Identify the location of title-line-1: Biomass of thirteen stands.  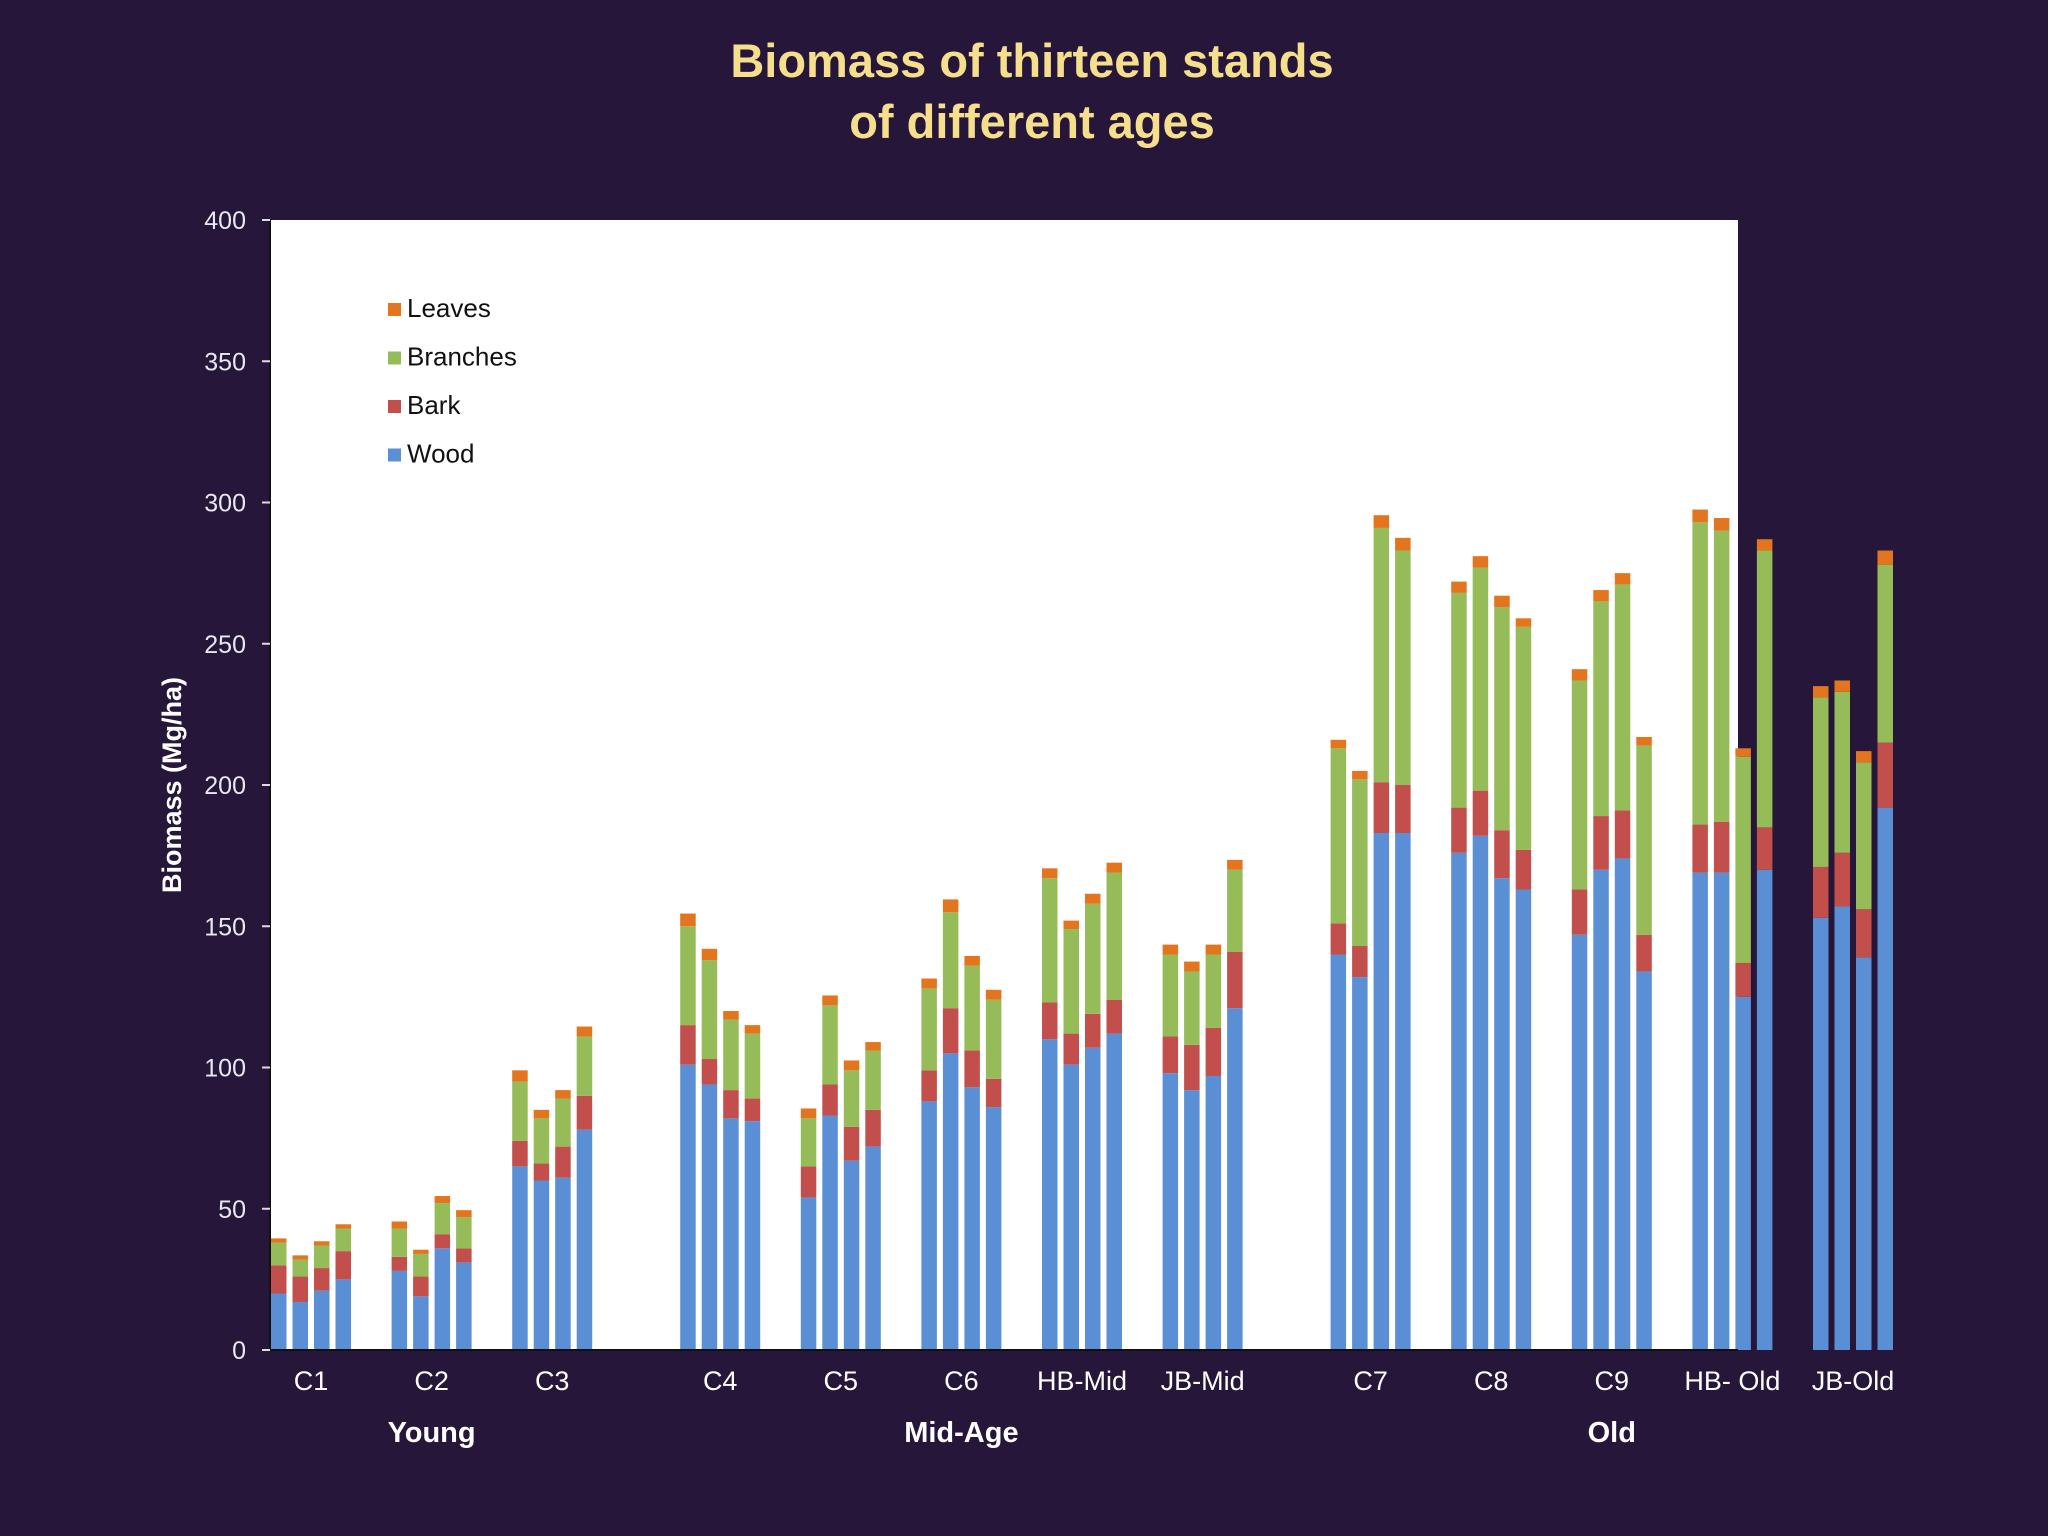
(1032, 60).